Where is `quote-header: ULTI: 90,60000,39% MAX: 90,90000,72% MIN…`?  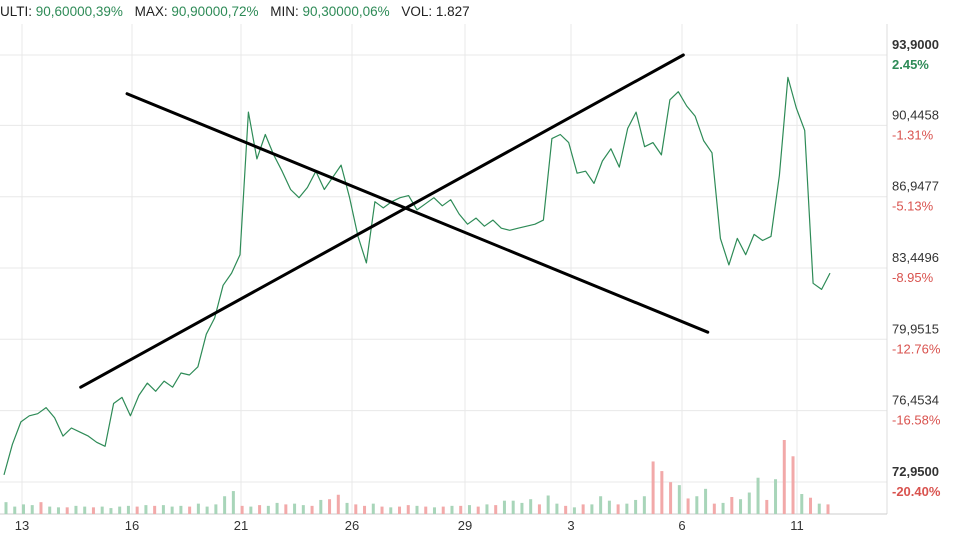 quote-header: ULTI: 90,60000,39% MAX: 90,90000,72% MIN… is located at coordinates (481, 12).